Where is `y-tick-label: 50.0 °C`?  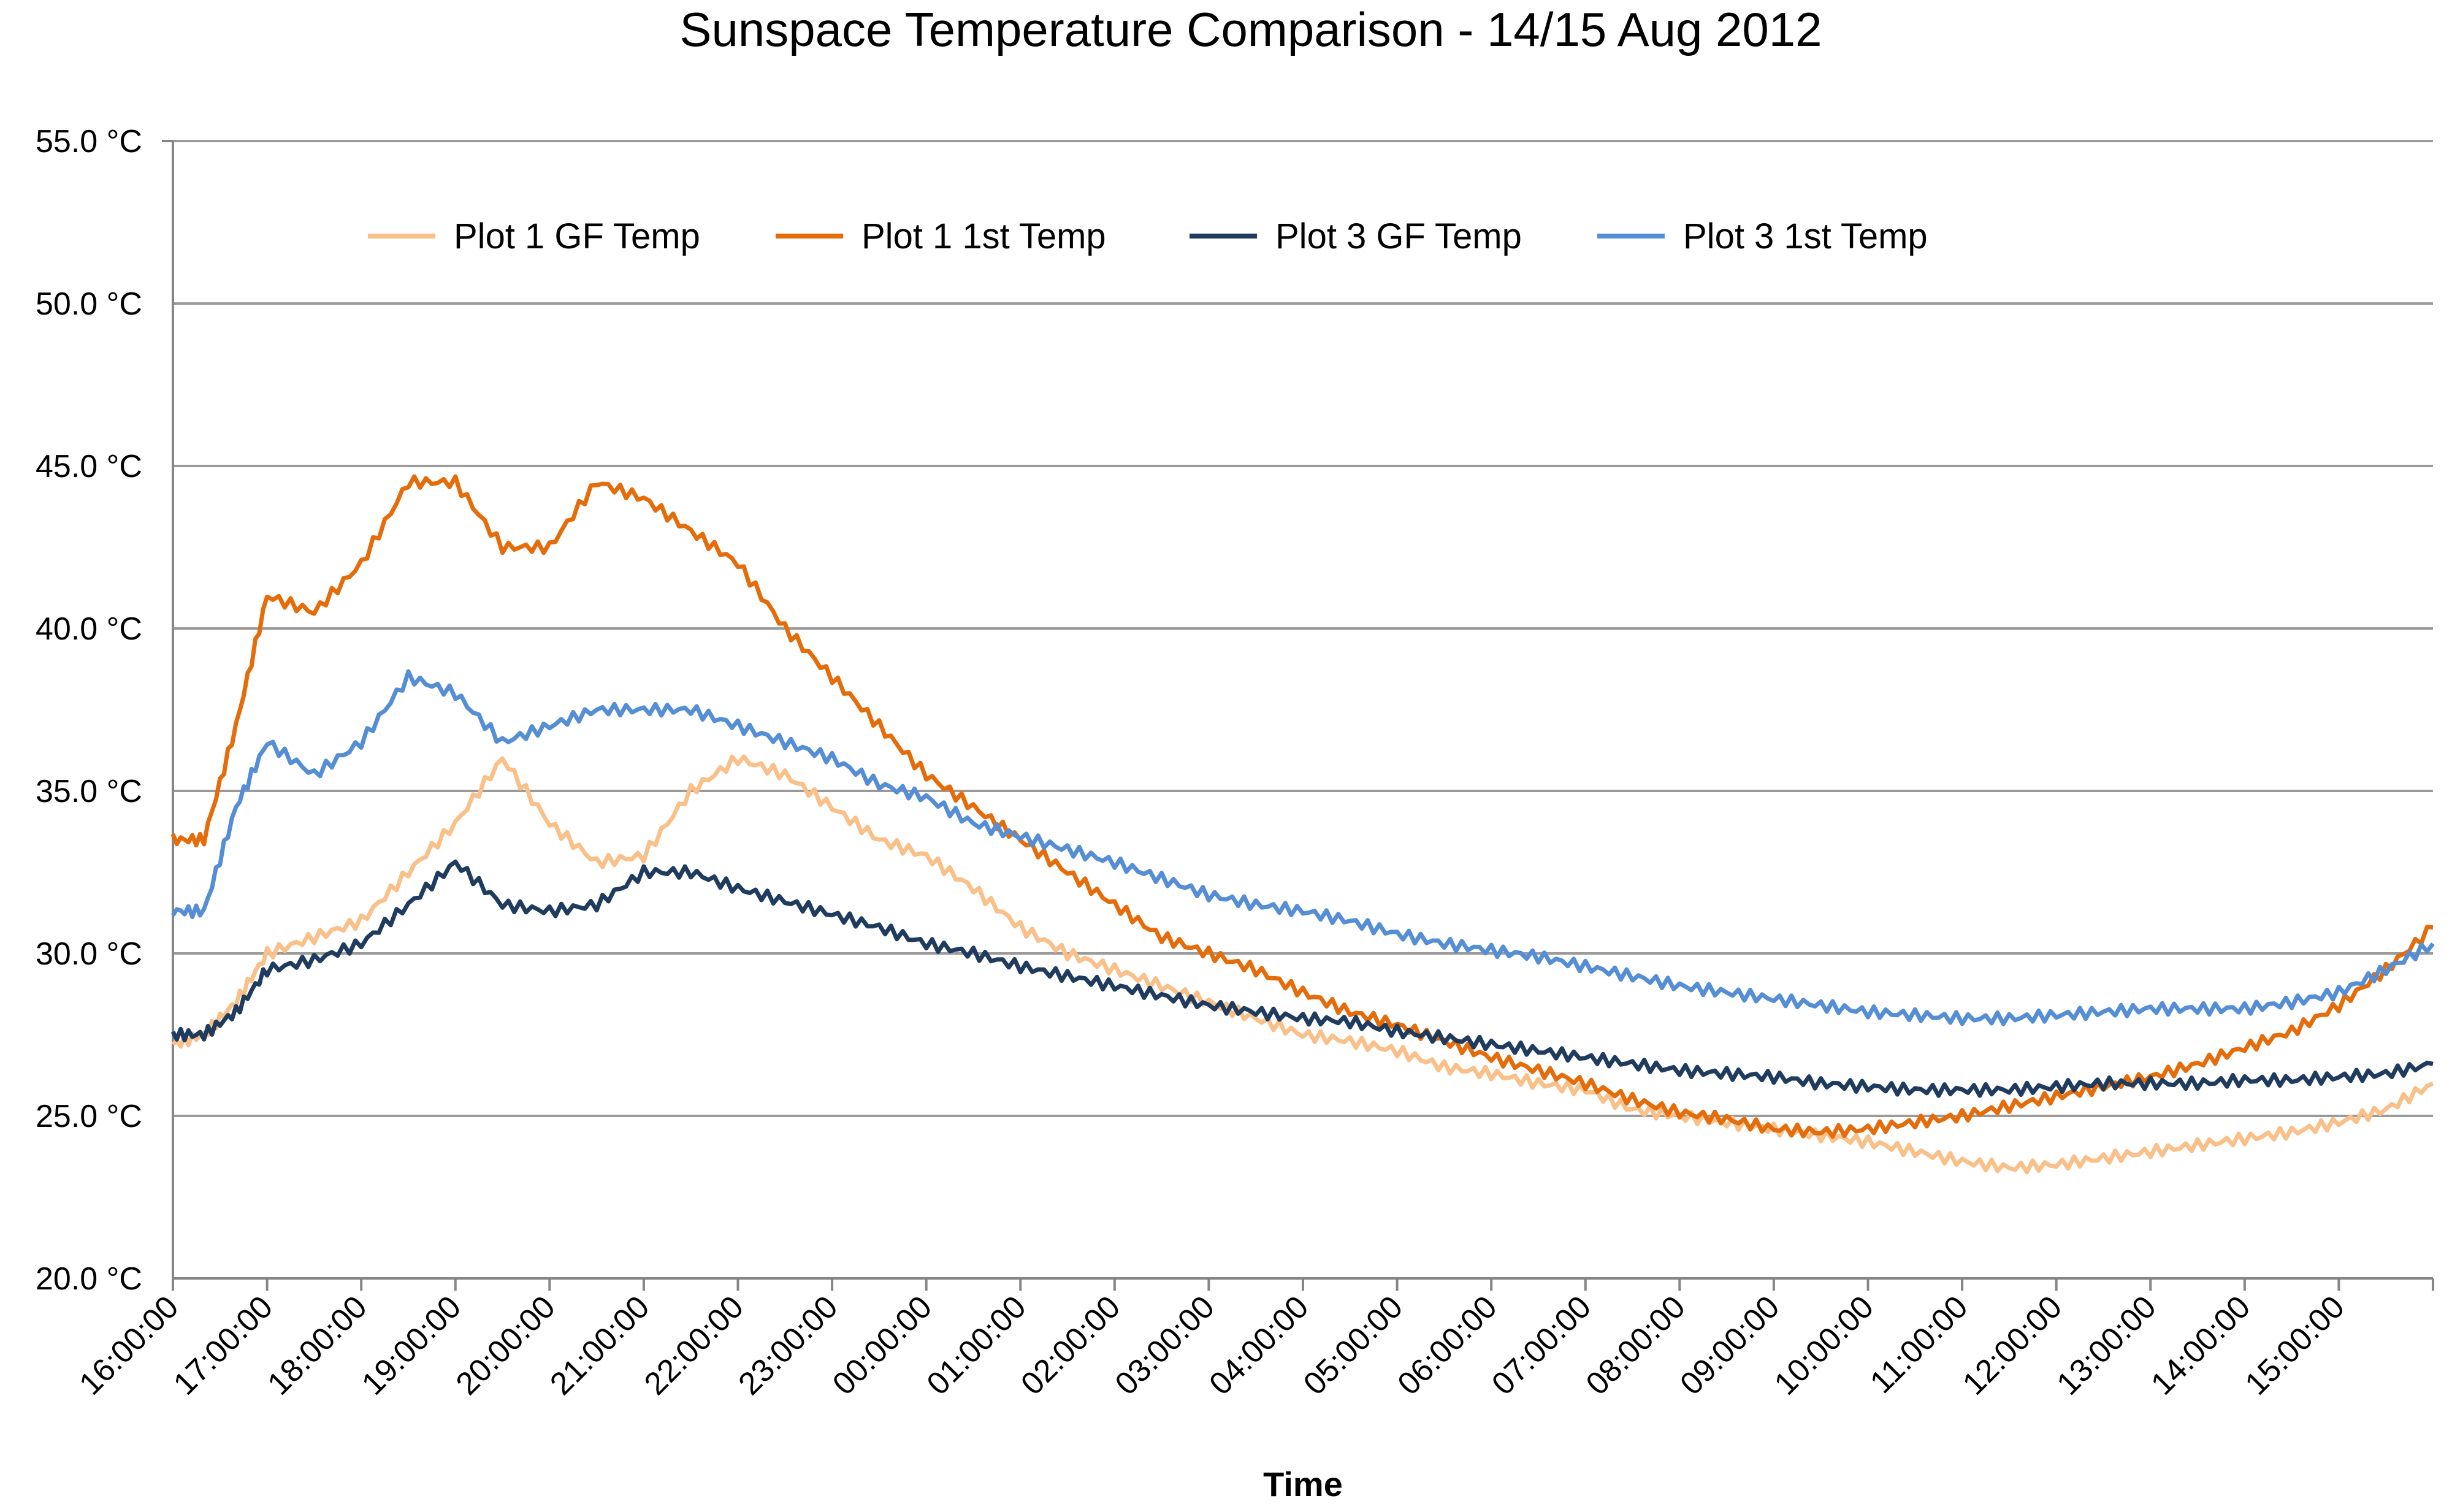
y-tick-label: 50.0 °C is located at coordinates (89, 304).